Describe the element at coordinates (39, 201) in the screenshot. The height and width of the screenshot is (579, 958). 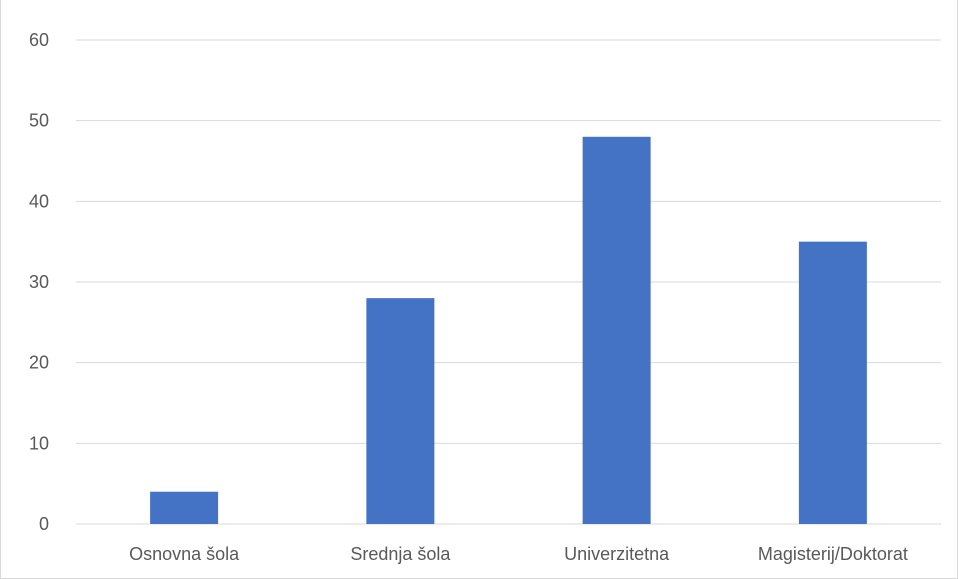
I see `y-tick-label: 40` at that location.